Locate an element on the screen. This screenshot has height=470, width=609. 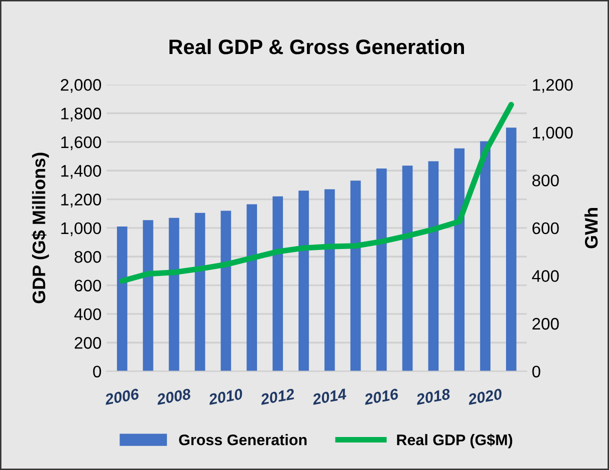
y2-tick-label: 0 is located at coordinates (536, 372).